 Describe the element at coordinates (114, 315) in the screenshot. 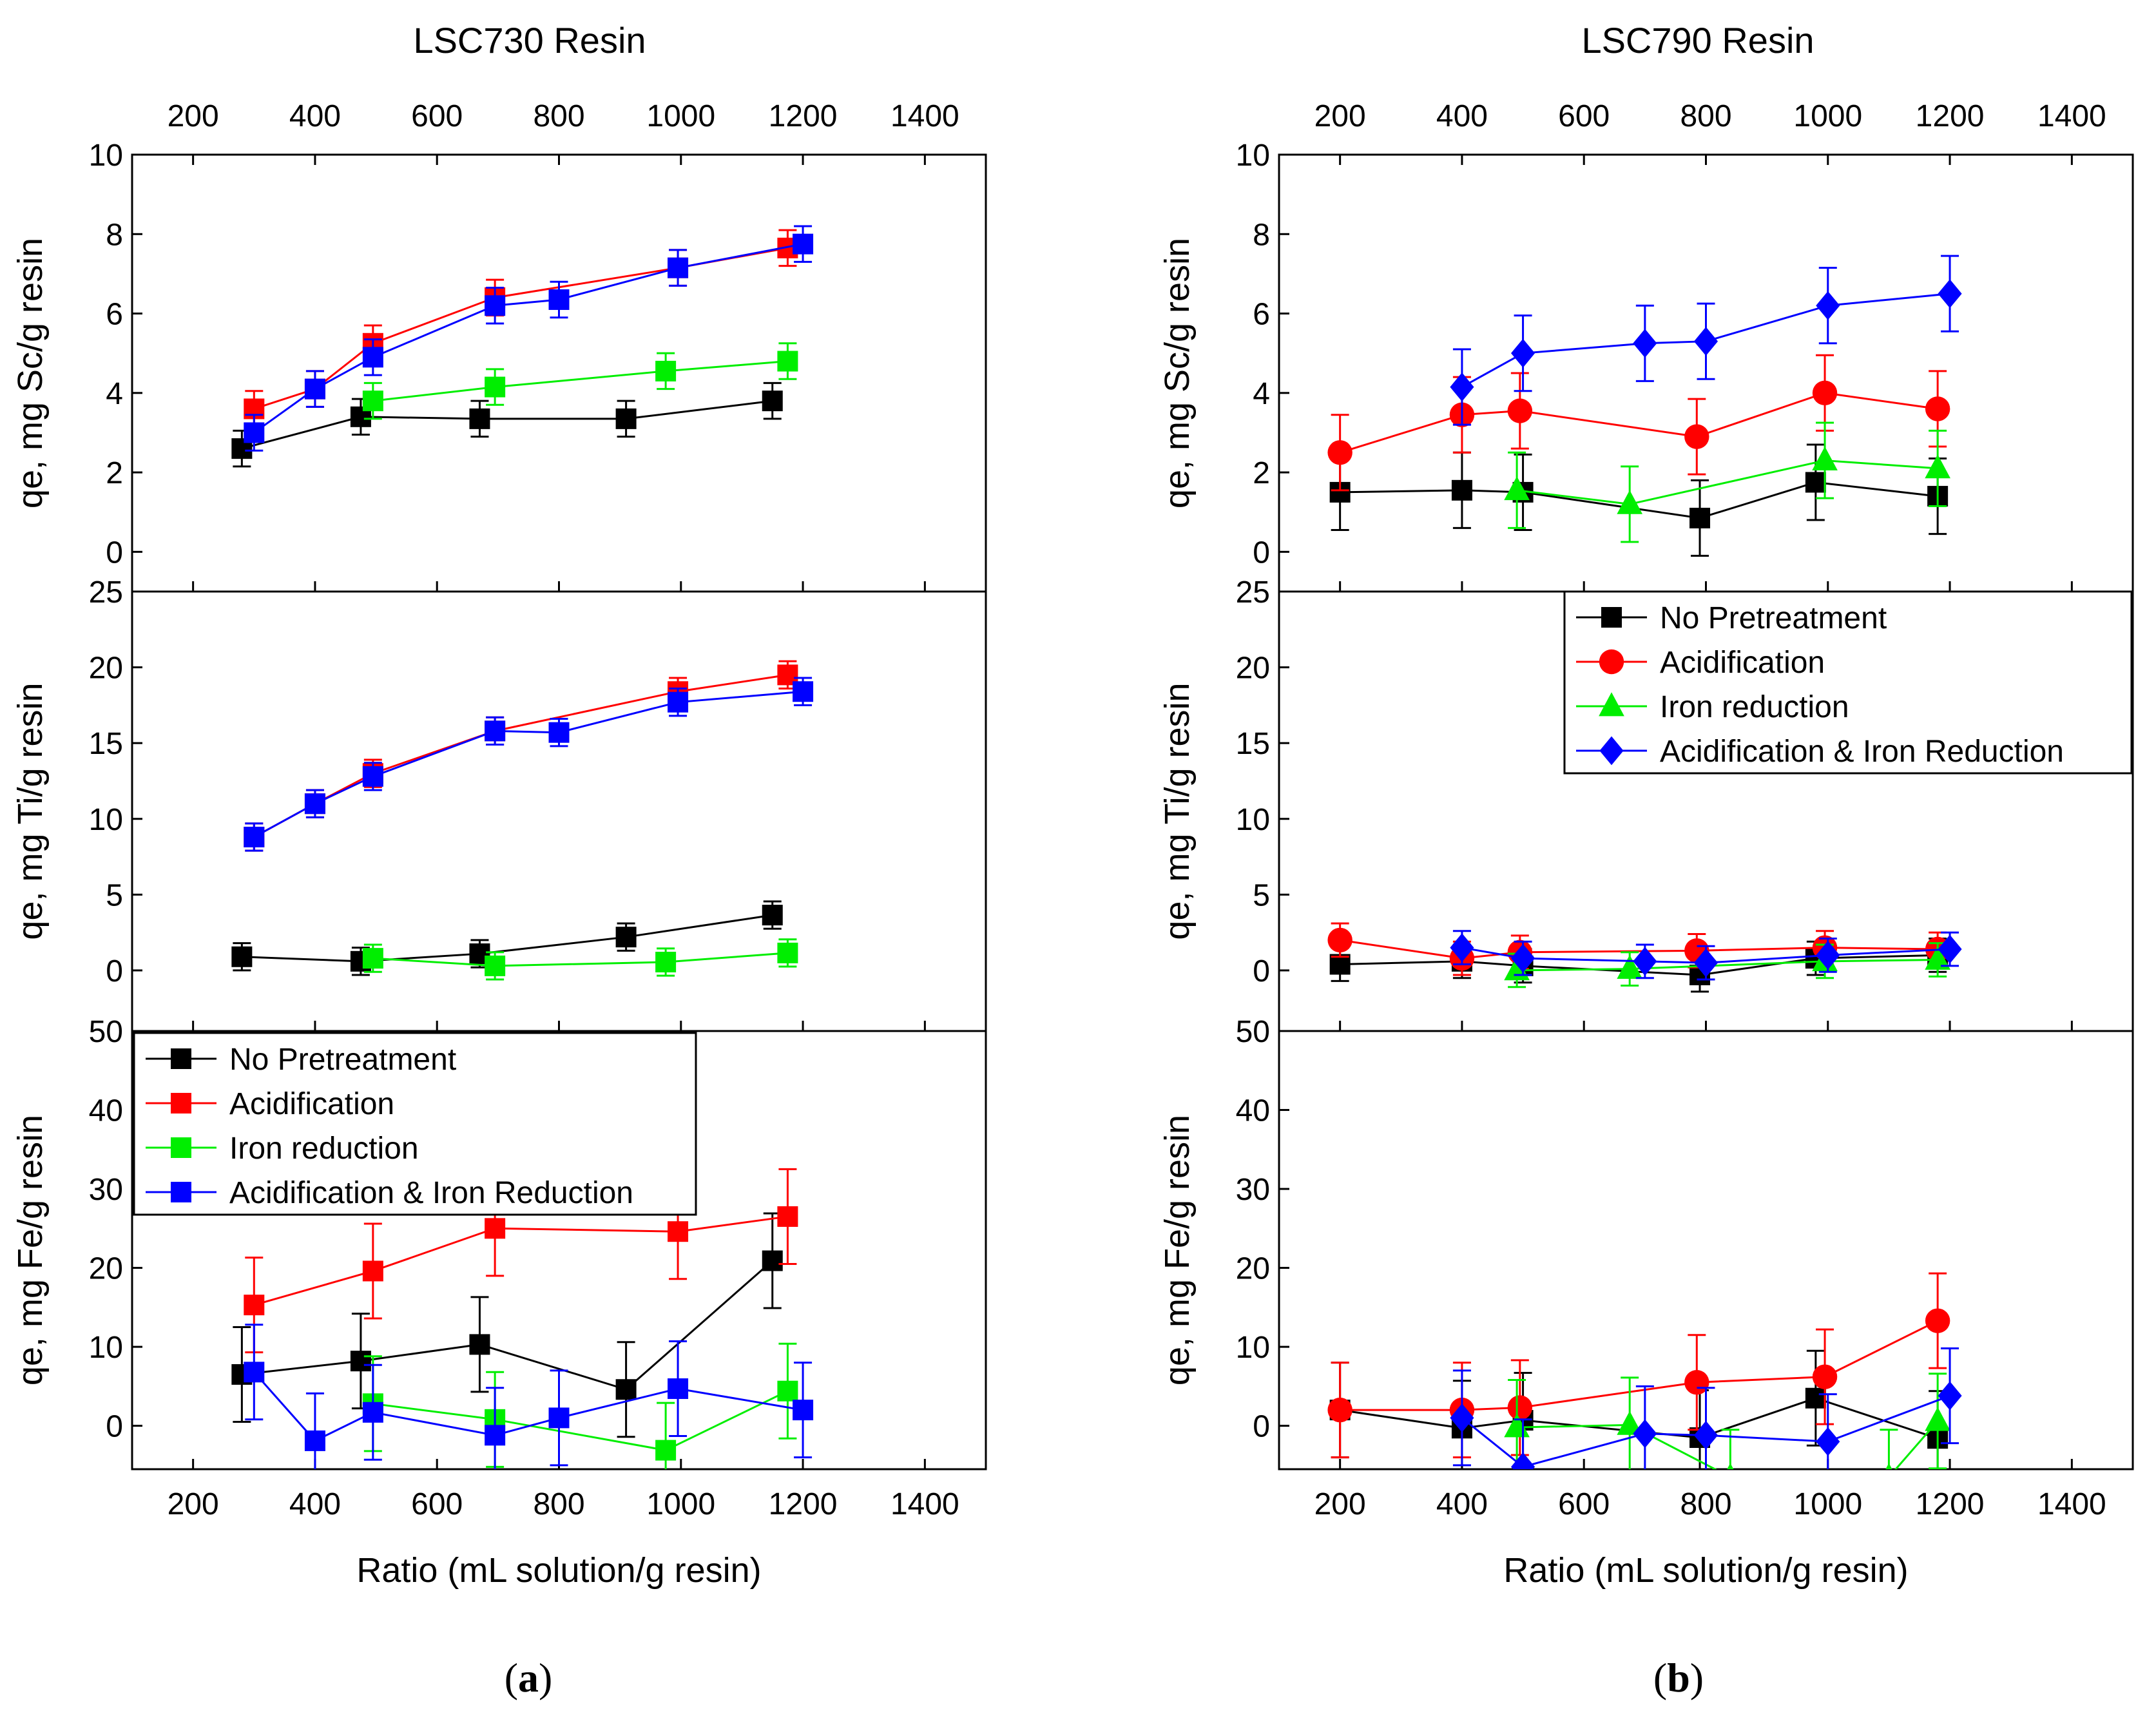

I see `y-tick-label: 6` at that location.